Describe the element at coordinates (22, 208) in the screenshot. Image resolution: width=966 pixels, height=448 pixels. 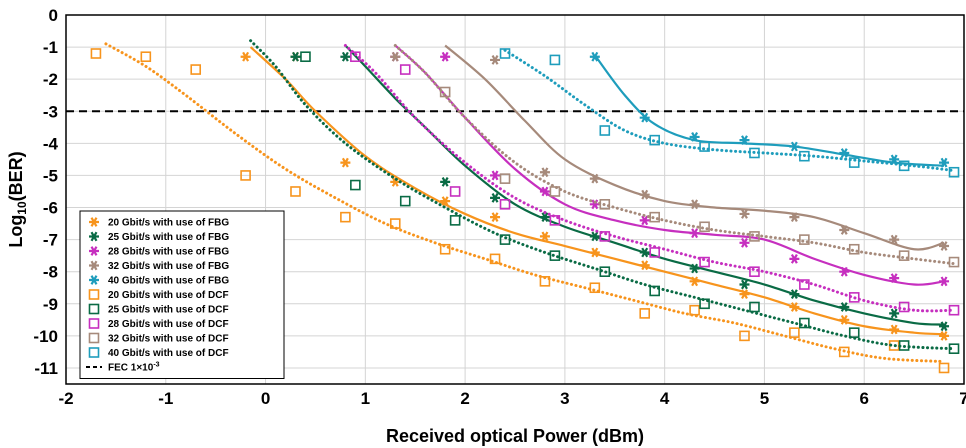
I see `y-axis-title-sub: 10` at that location.